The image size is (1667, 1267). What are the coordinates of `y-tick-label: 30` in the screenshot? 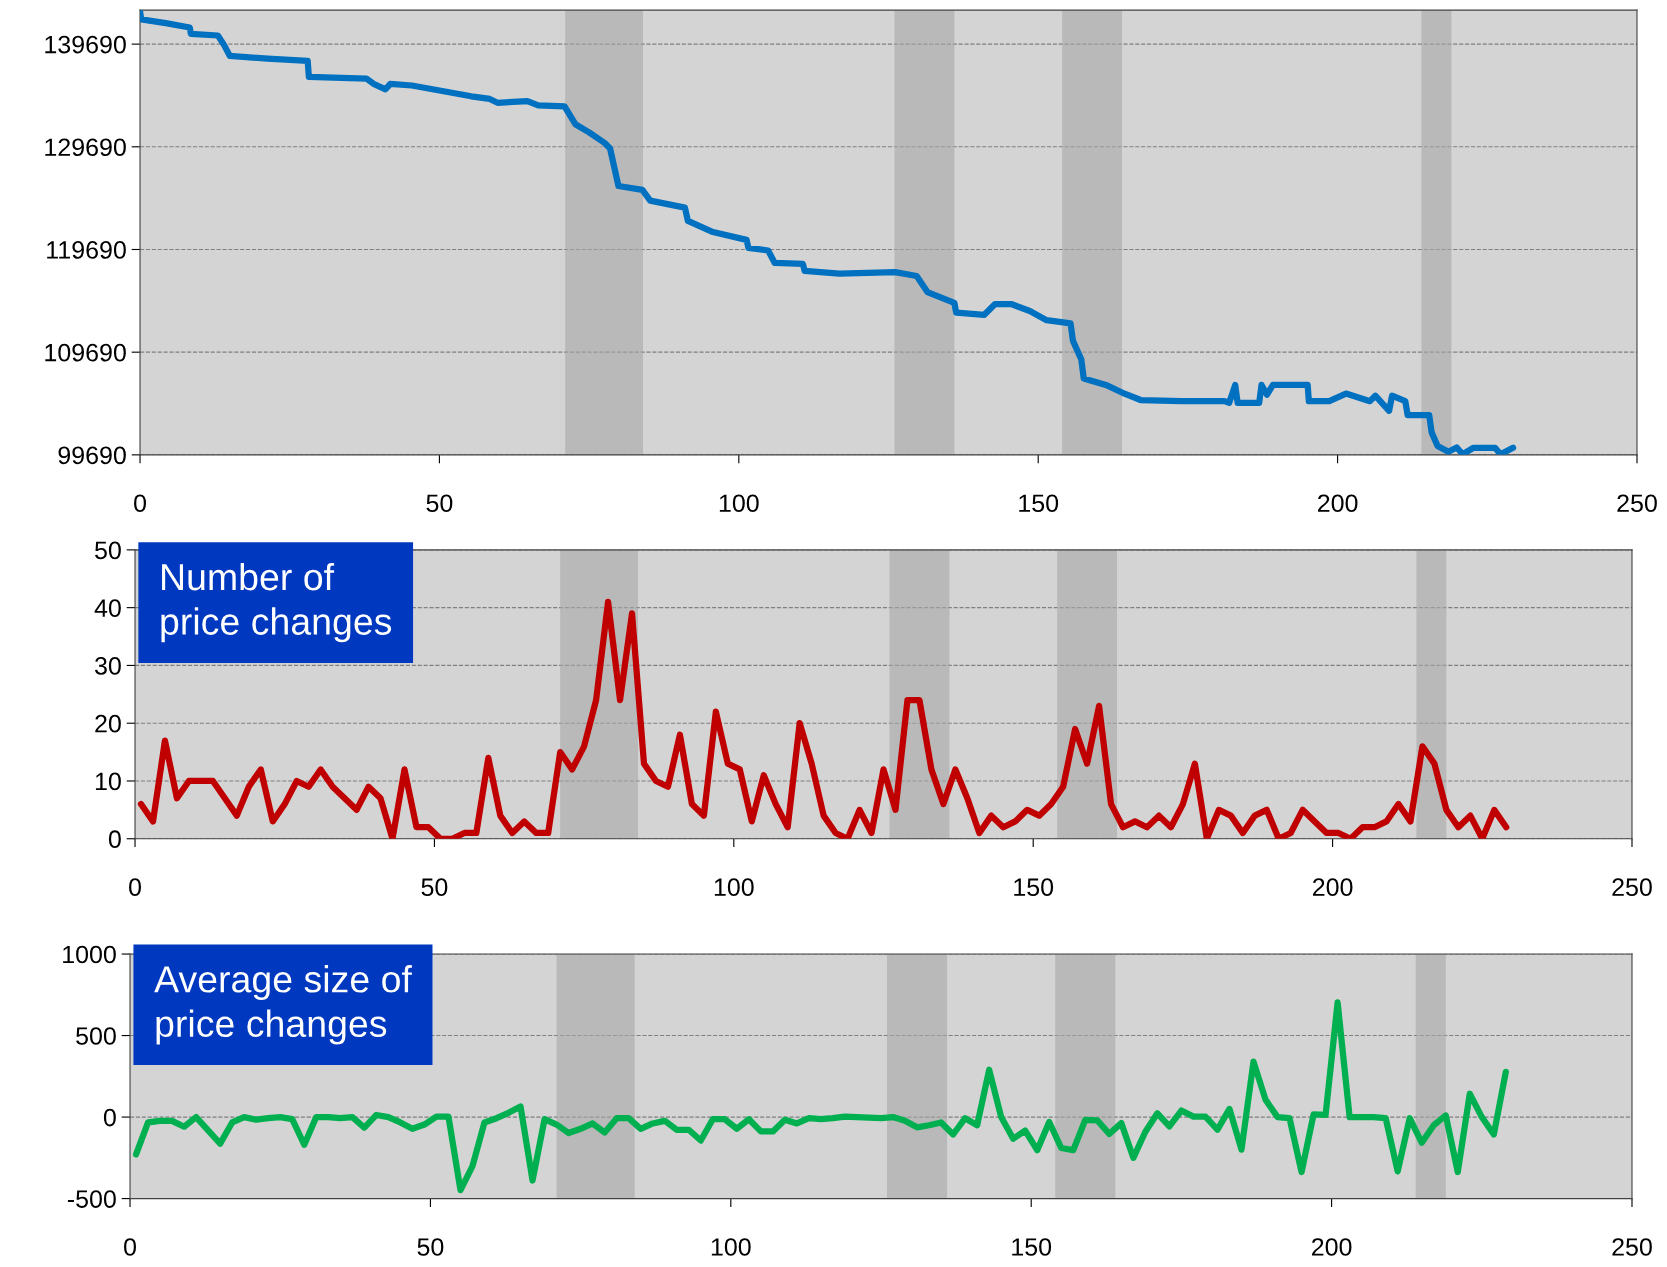 It's located at (107, 666).